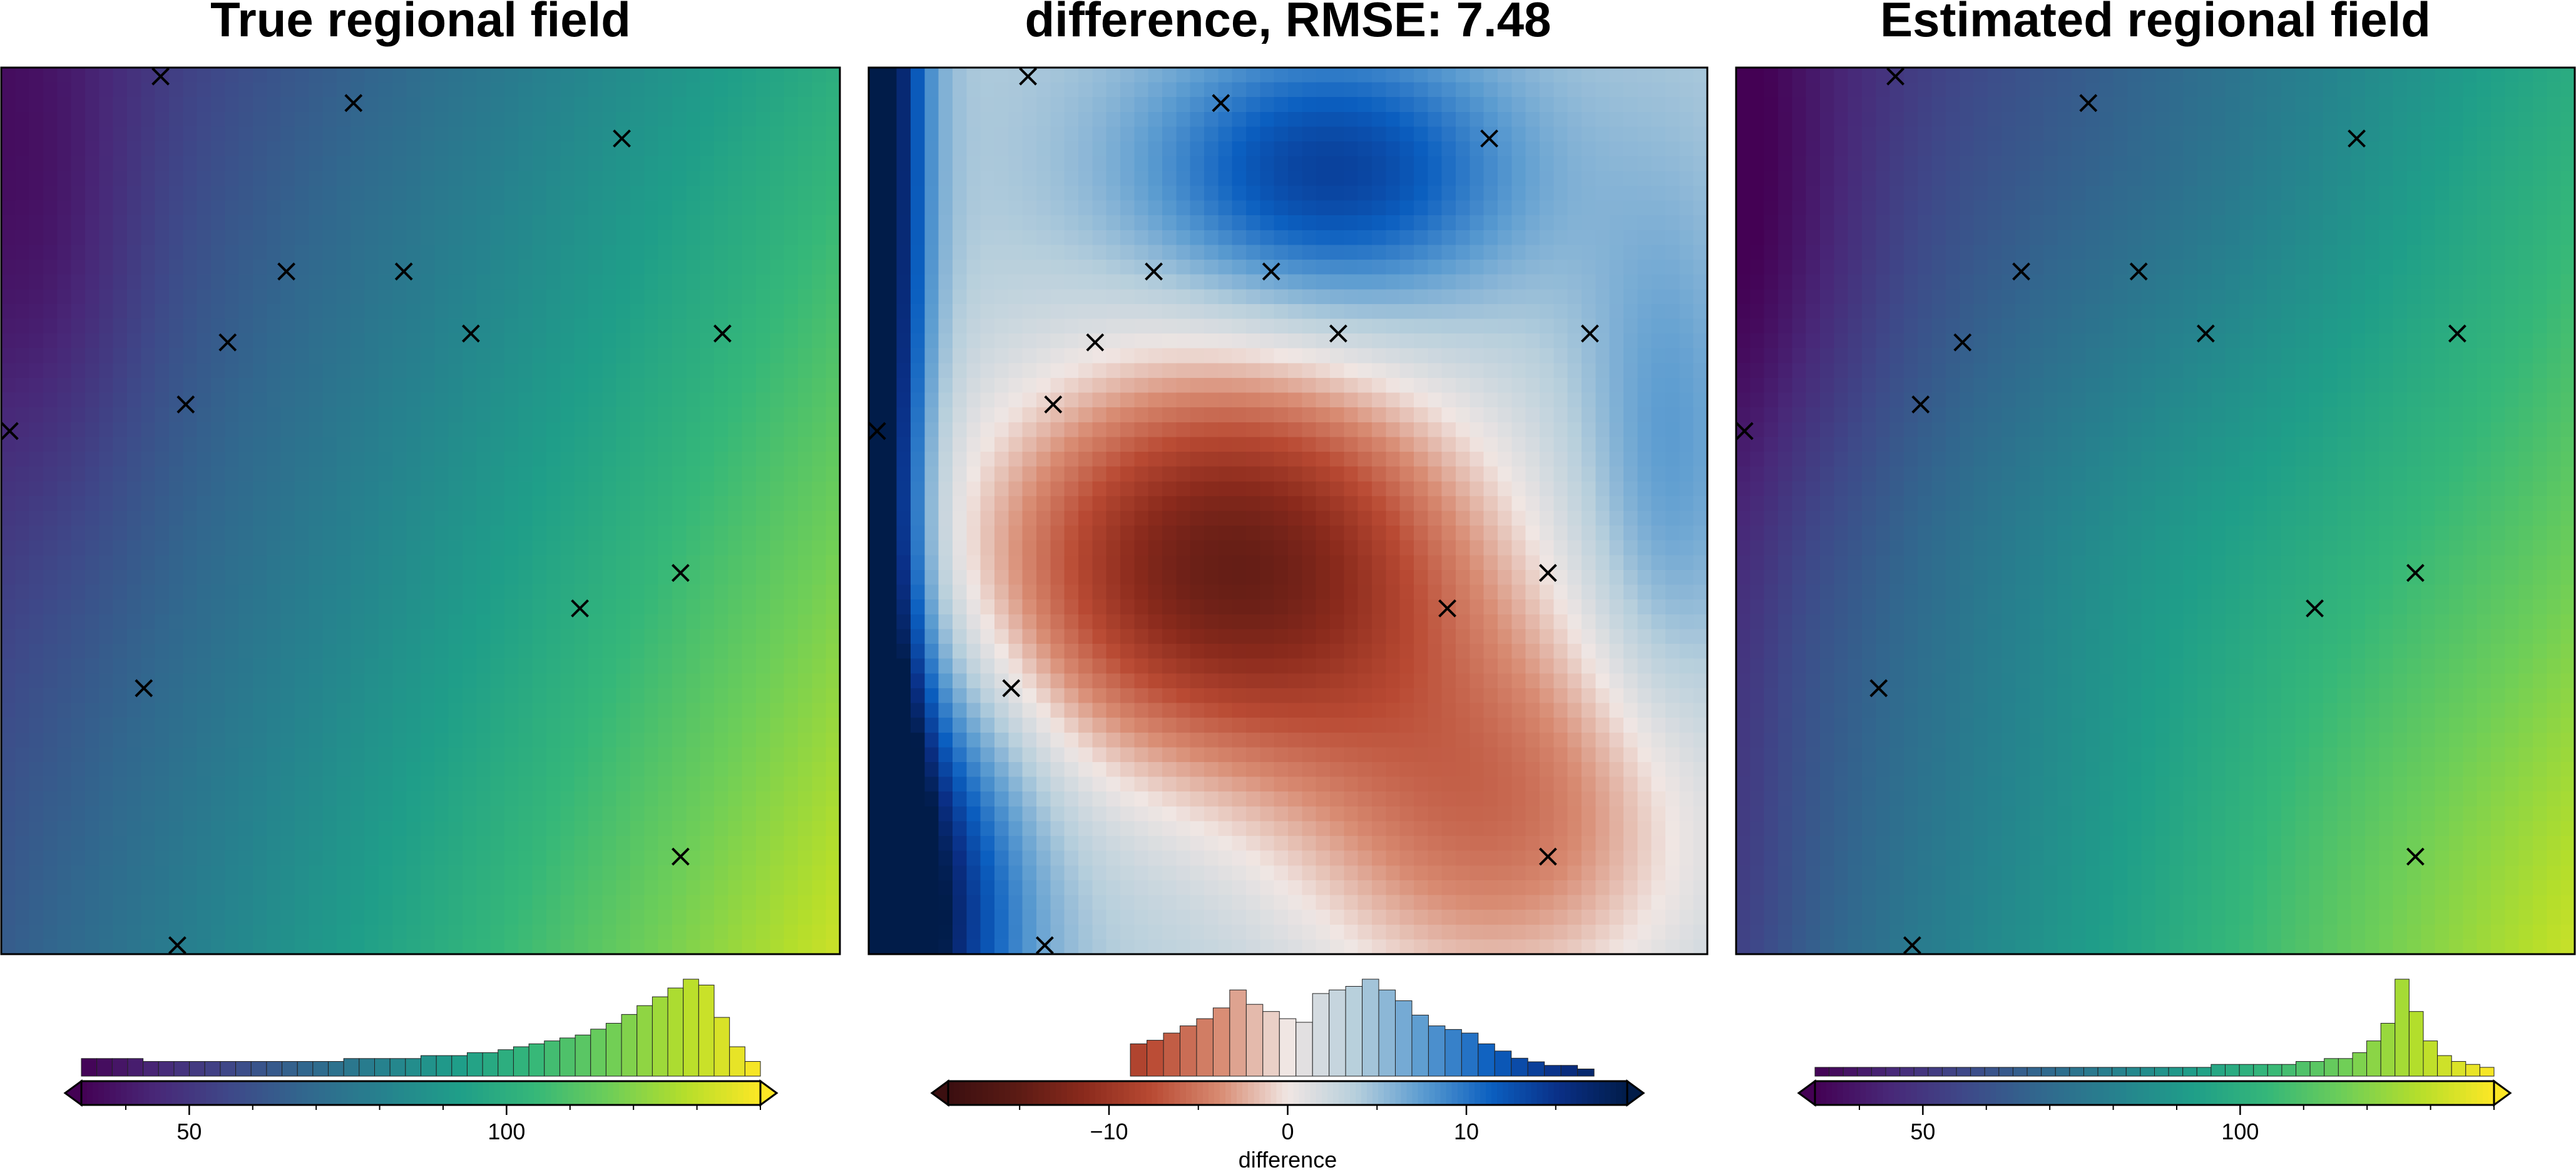 The height and width of the screenshot is (1170, 2576). What do you see at coordinates (403, 271) in the screenshot?
I see `point-marker` at bounding box center [403, 271].